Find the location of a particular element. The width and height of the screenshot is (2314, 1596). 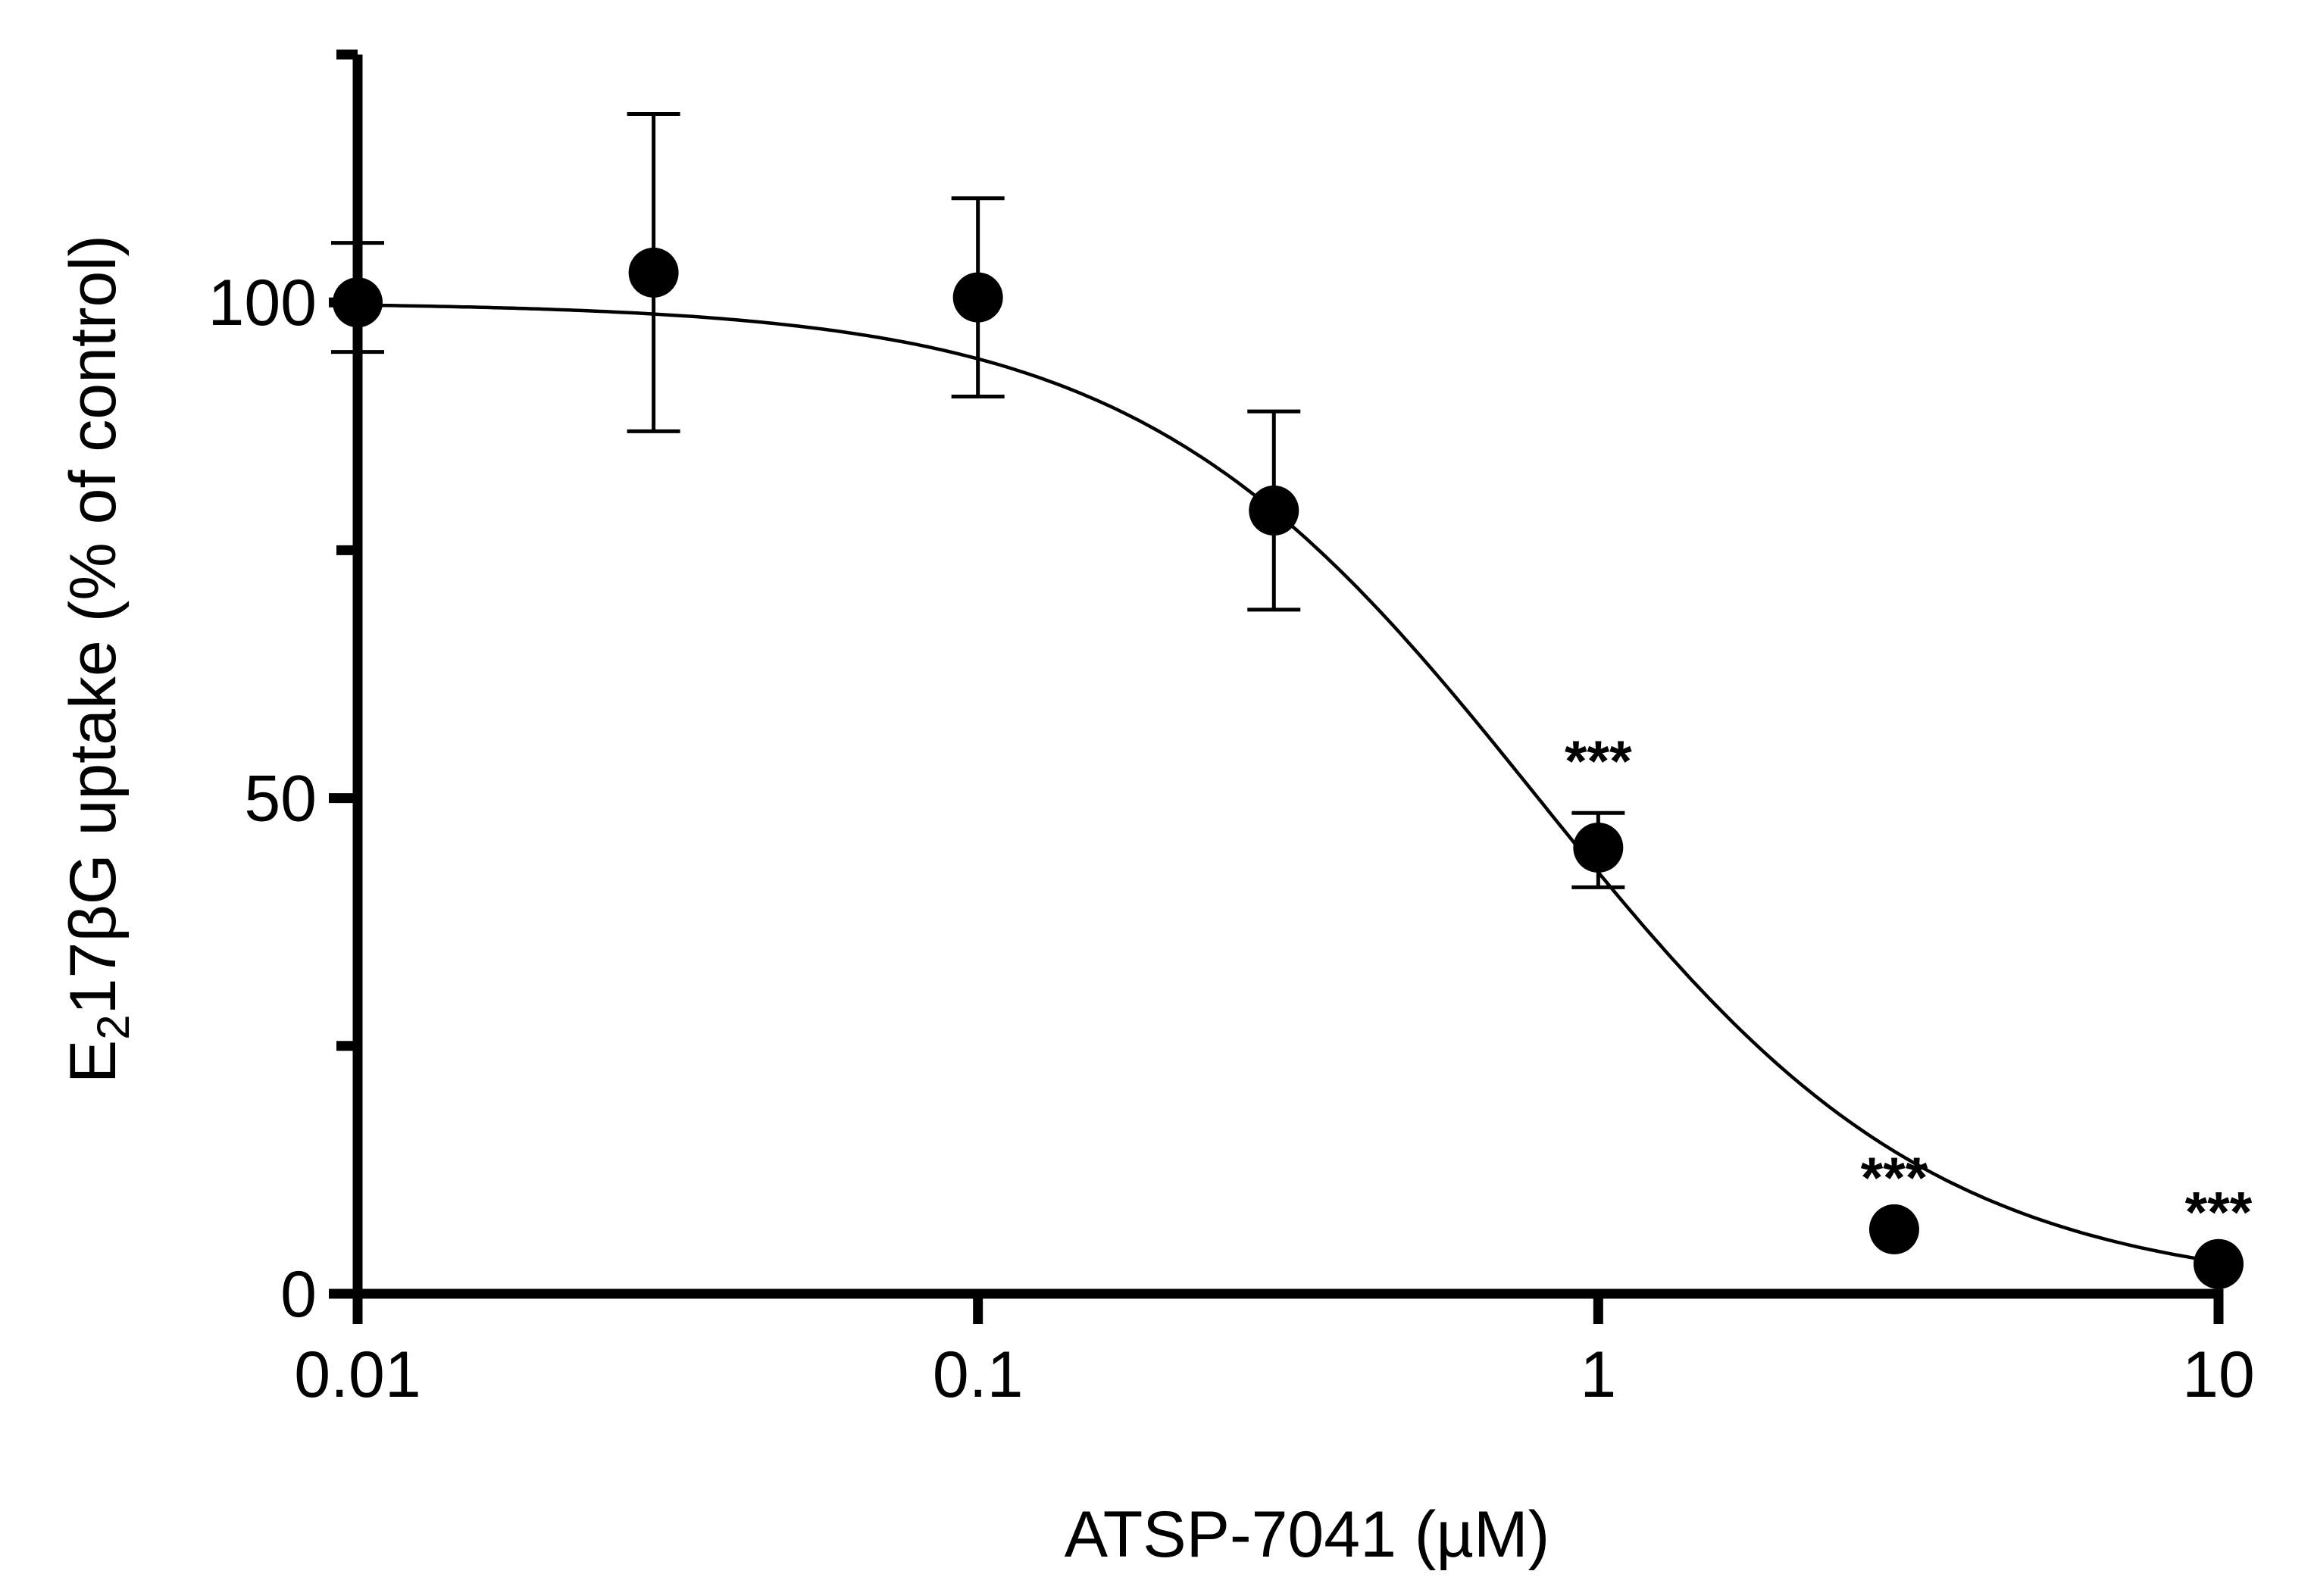

x-tick-label-0.01: 0.01 is located at coordinates (357, 1374).